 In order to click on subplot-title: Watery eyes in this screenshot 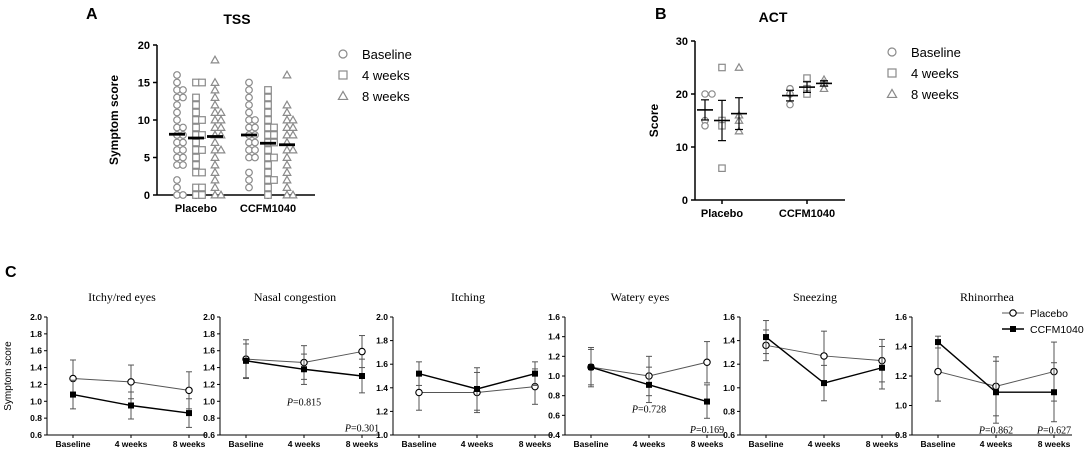, I will do `click(640, 297)`.